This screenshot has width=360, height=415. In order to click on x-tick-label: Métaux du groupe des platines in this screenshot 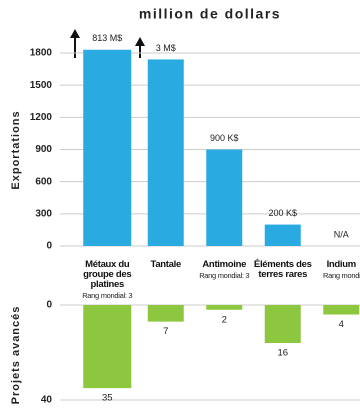, I will do `click(107, 274)`.